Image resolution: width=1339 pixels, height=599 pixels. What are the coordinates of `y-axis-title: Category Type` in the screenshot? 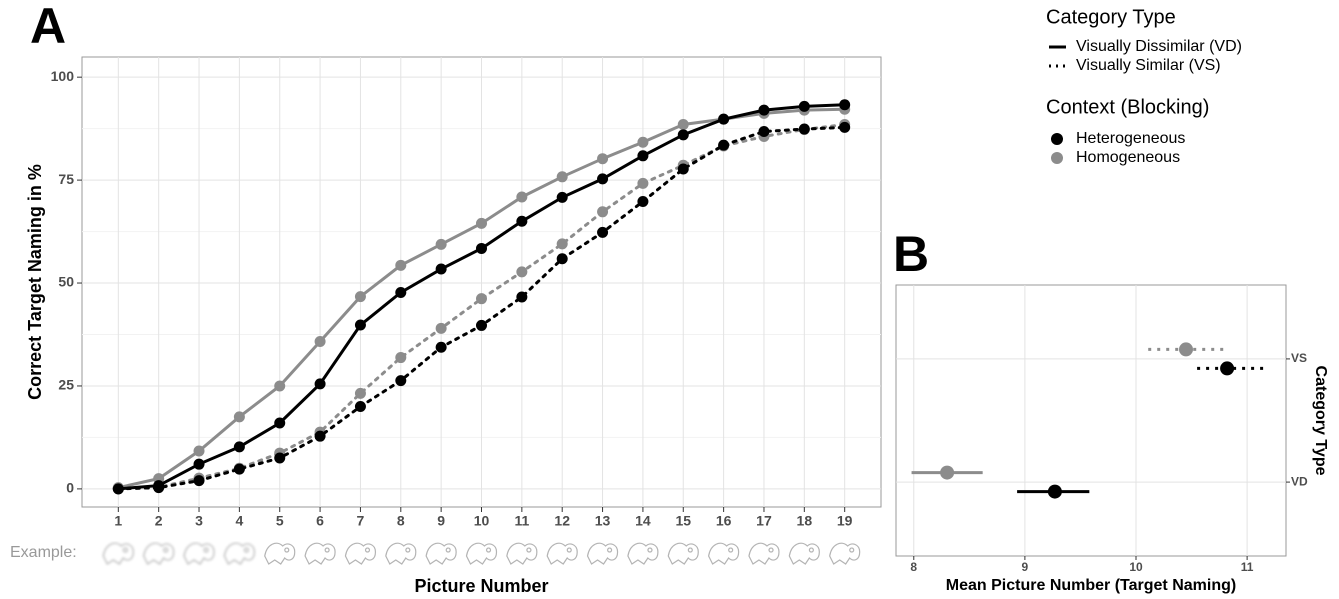 It's located at (1320, 421).